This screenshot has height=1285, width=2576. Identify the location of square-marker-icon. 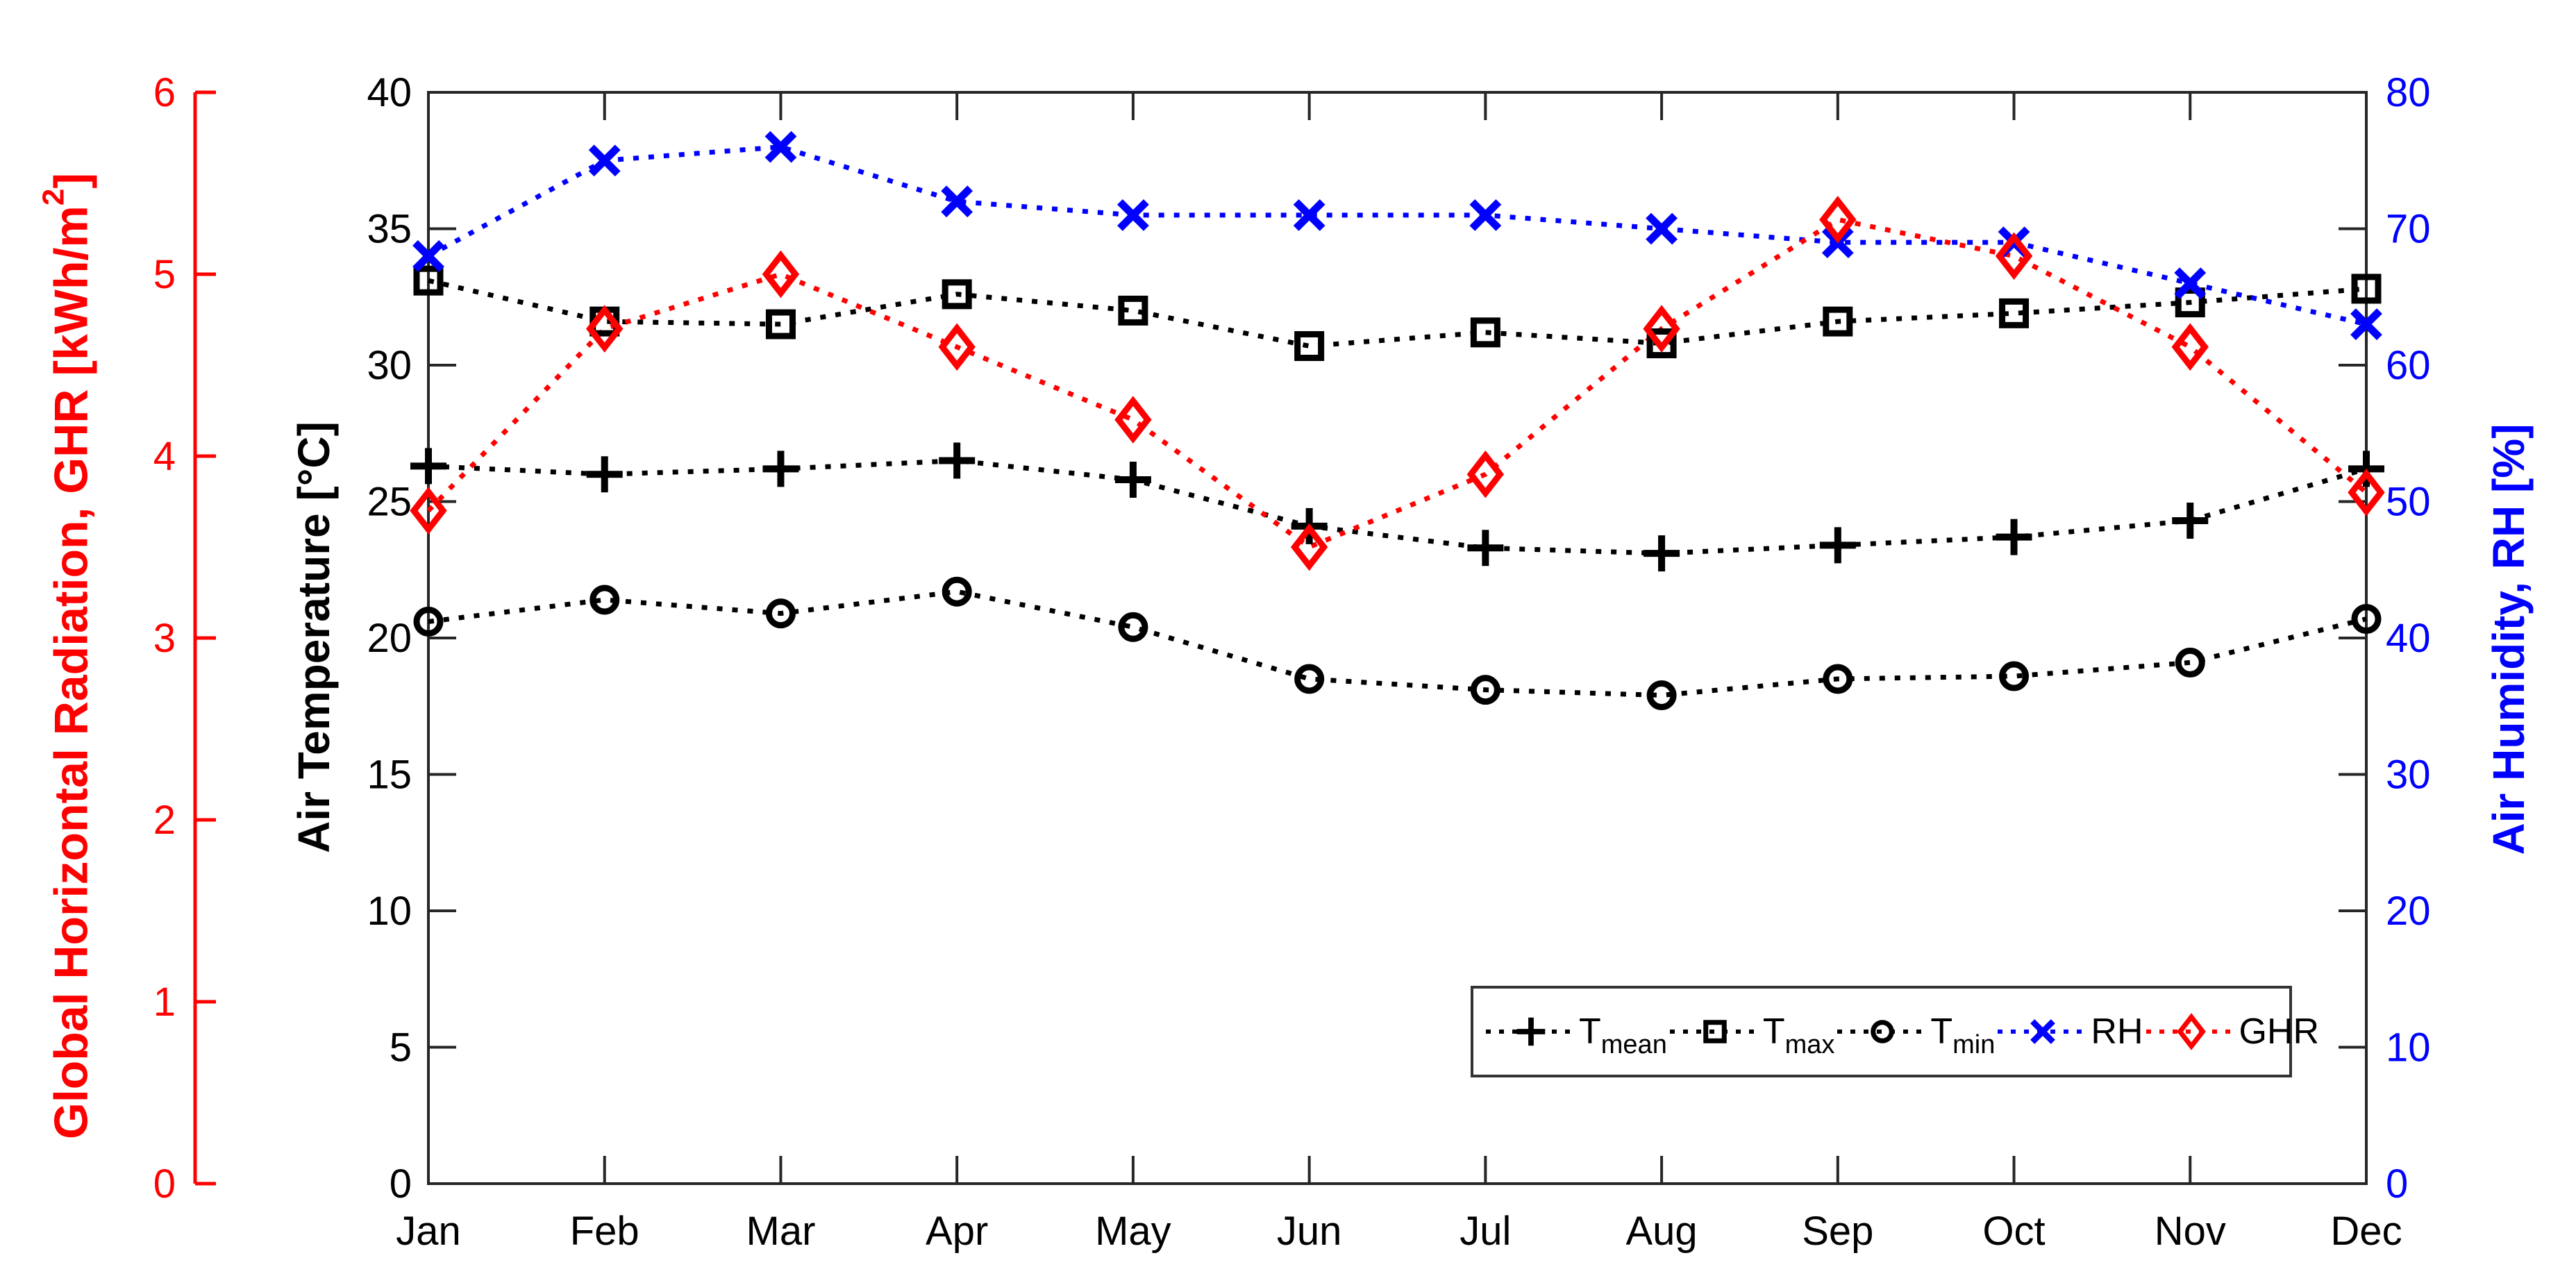
(1715, 1031).